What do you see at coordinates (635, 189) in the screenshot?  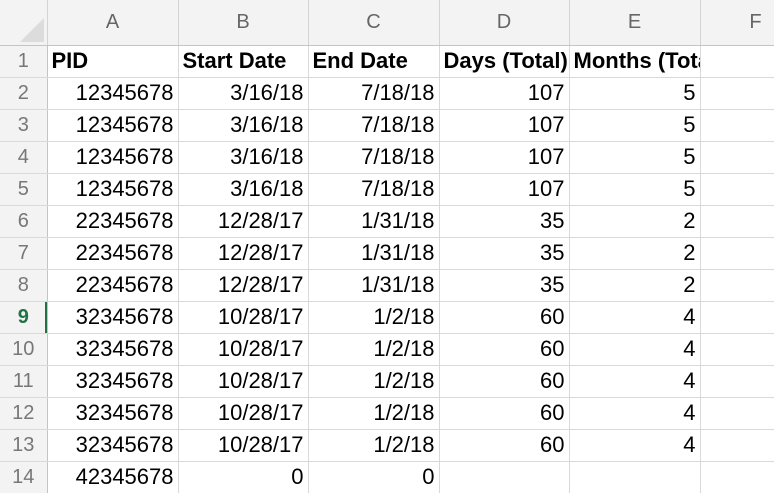 I see `cell-e5: 5` at bounding box center [635, 189].